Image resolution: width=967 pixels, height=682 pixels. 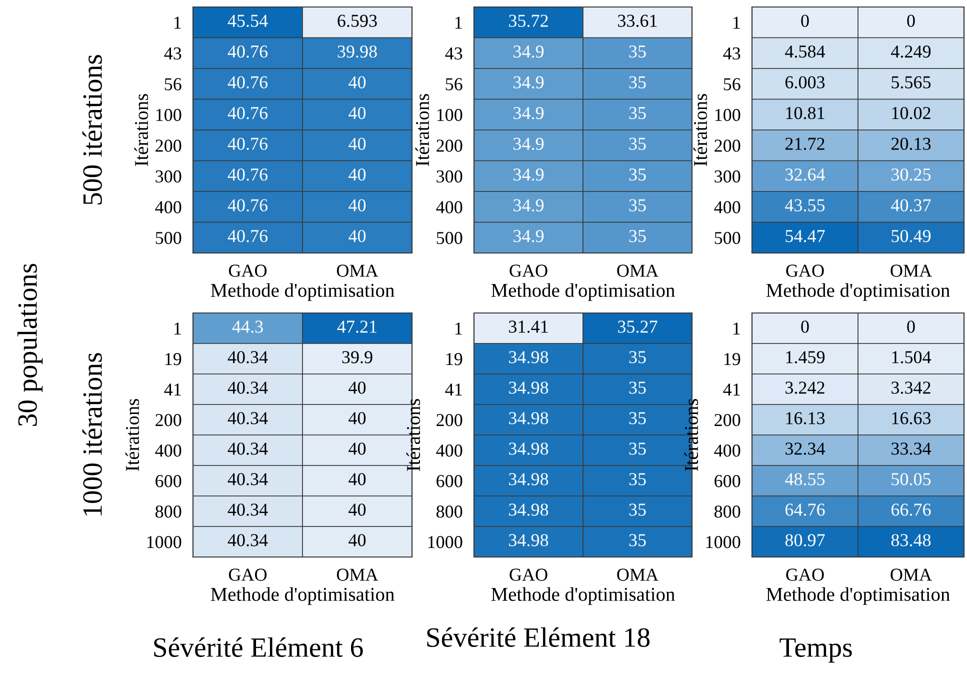 I want to click on data-label: 40.37, so click(x=911, y=205).